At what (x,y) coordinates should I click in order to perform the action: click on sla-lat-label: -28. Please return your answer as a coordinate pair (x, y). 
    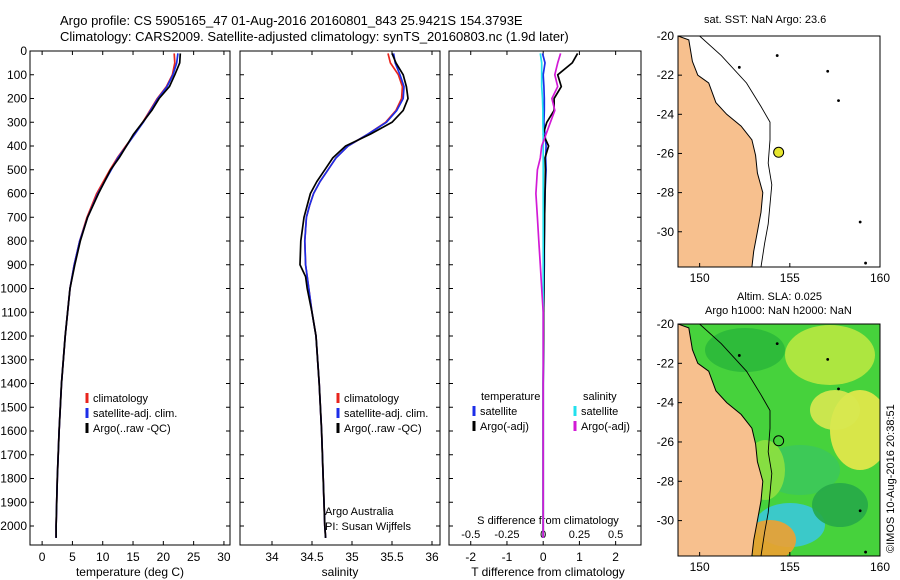
    Looking at the image, I should click on (666, 481).